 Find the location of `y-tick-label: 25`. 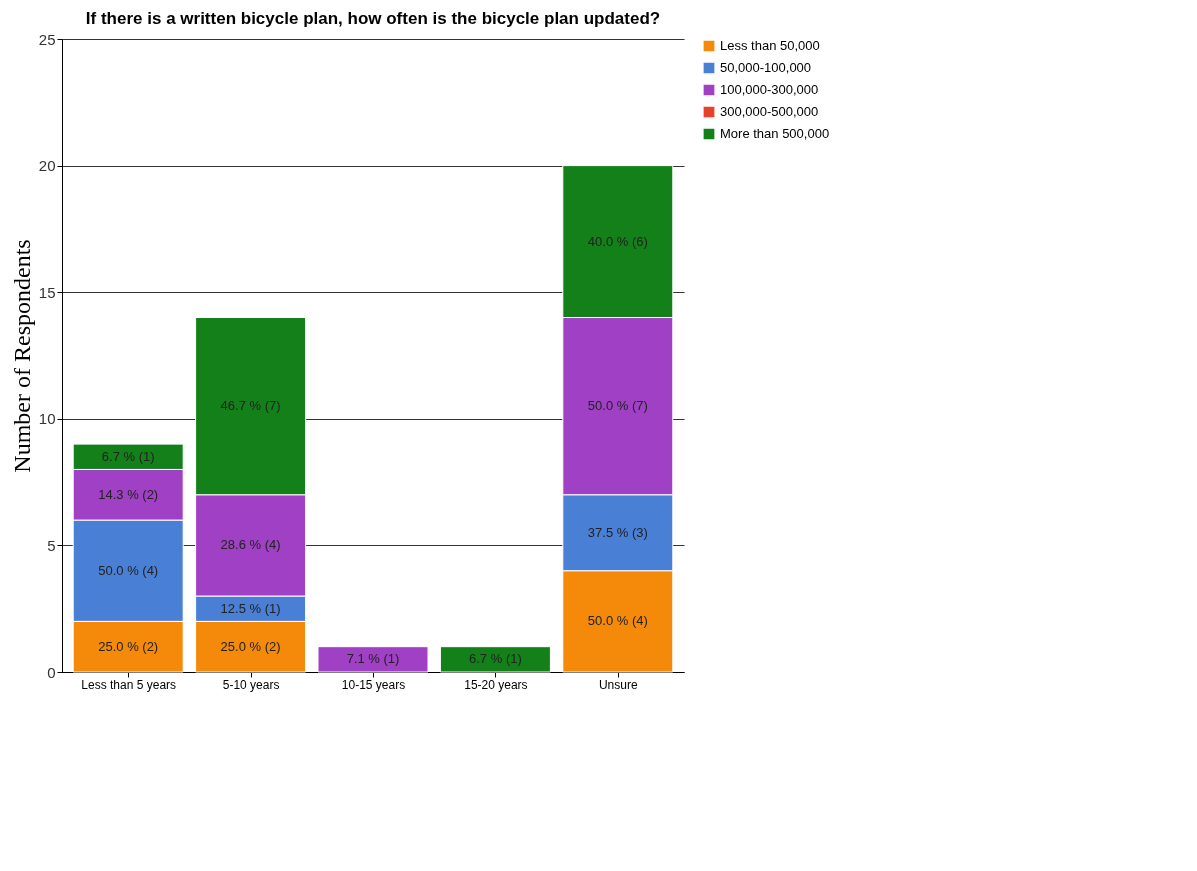

y-tick-label: 25 is located at coordinates (47, 39).